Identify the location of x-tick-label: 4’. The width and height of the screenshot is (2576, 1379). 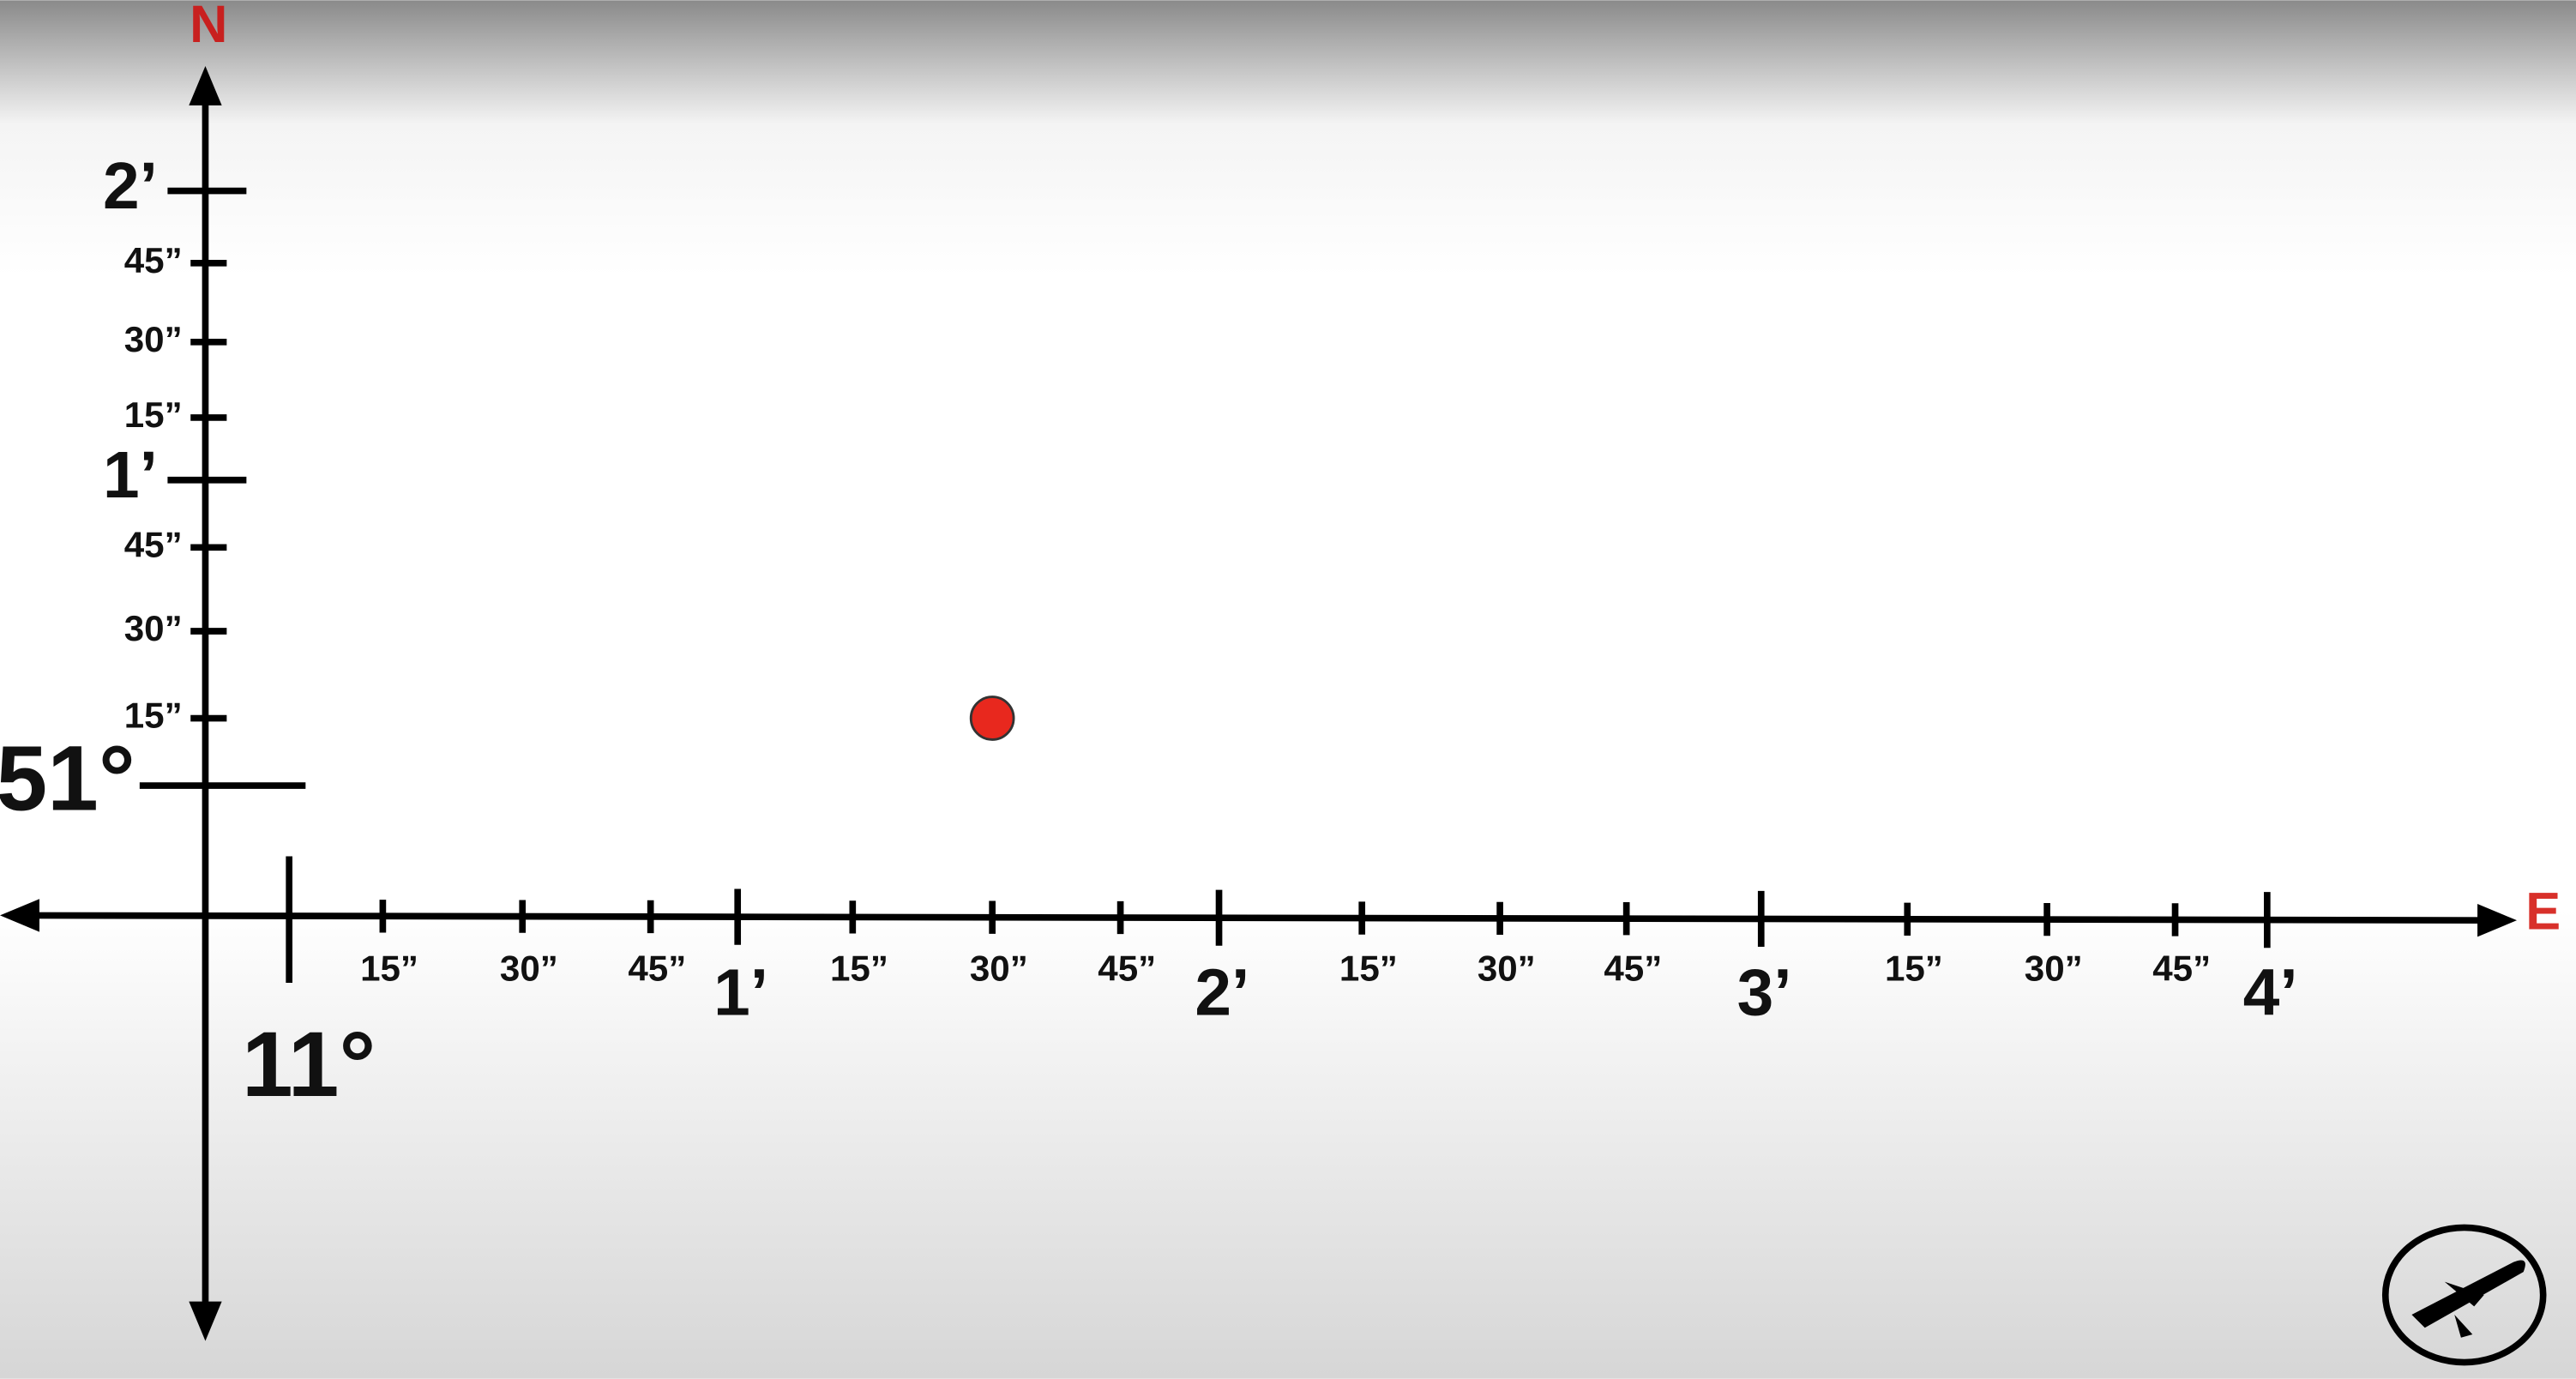
(2270, 992).